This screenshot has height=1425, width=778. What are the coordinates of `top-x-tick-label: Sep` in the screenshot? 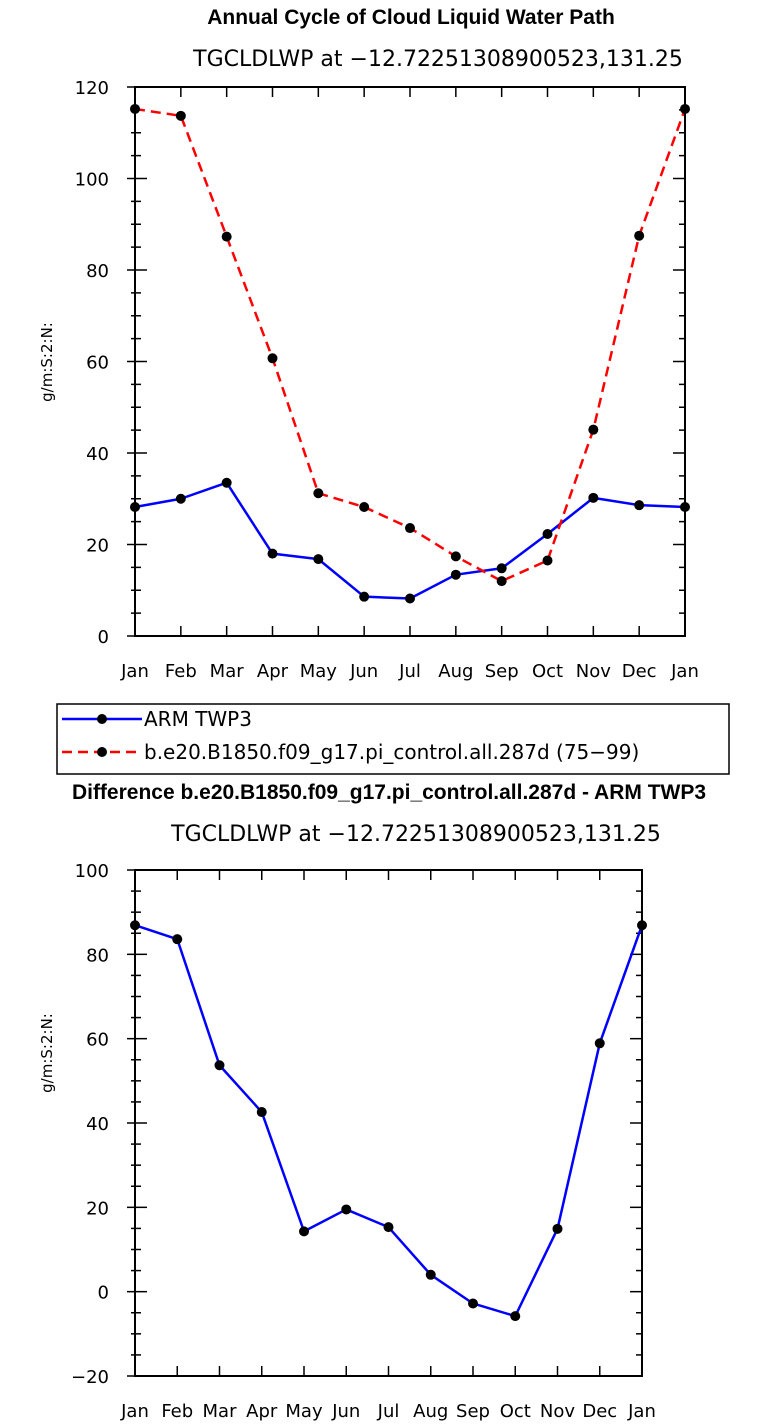 It's located at (502, 671).